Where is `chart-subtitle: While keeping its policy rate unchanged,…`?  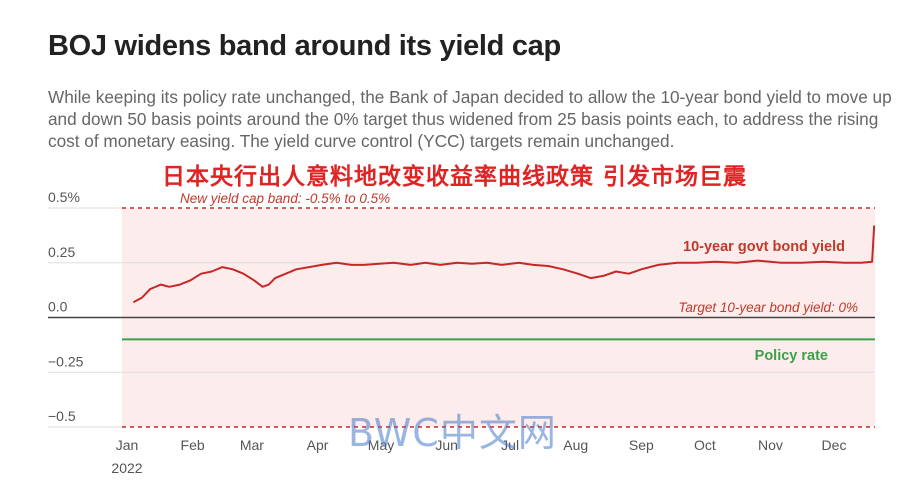
chart-subtitle: While keeping its policy rate unchanged,… is located at coordinates (470, 119).